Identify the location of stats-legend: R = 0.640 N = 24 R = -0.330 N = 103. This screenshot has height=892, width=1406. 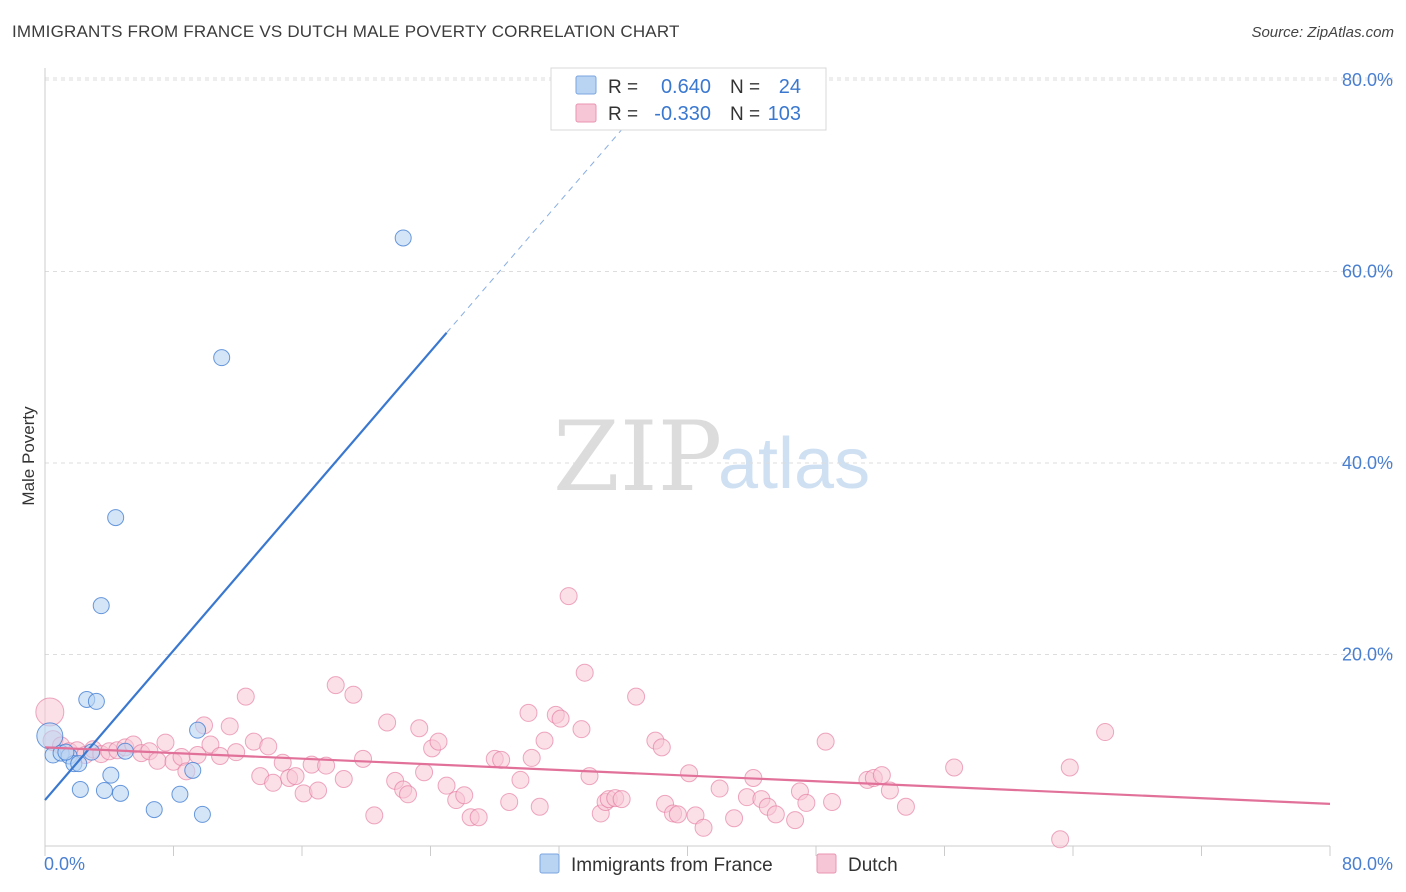
(688, 99).